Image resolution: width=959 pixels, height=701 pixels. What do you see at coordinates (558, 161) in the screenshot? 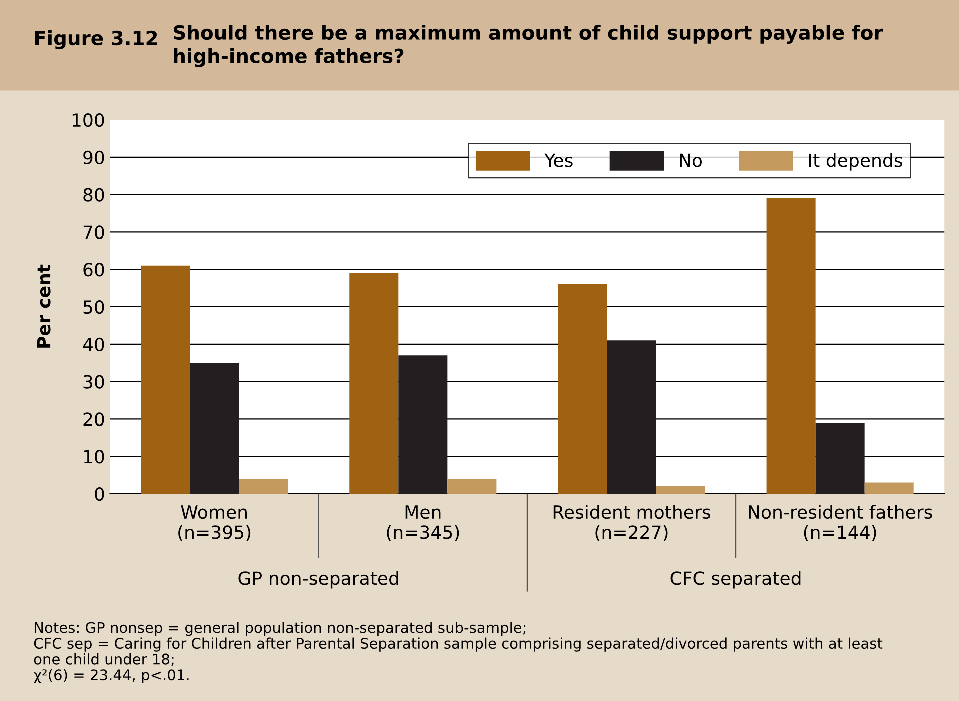
I see `legend-label: Yes` at bounding box center [558, 161].